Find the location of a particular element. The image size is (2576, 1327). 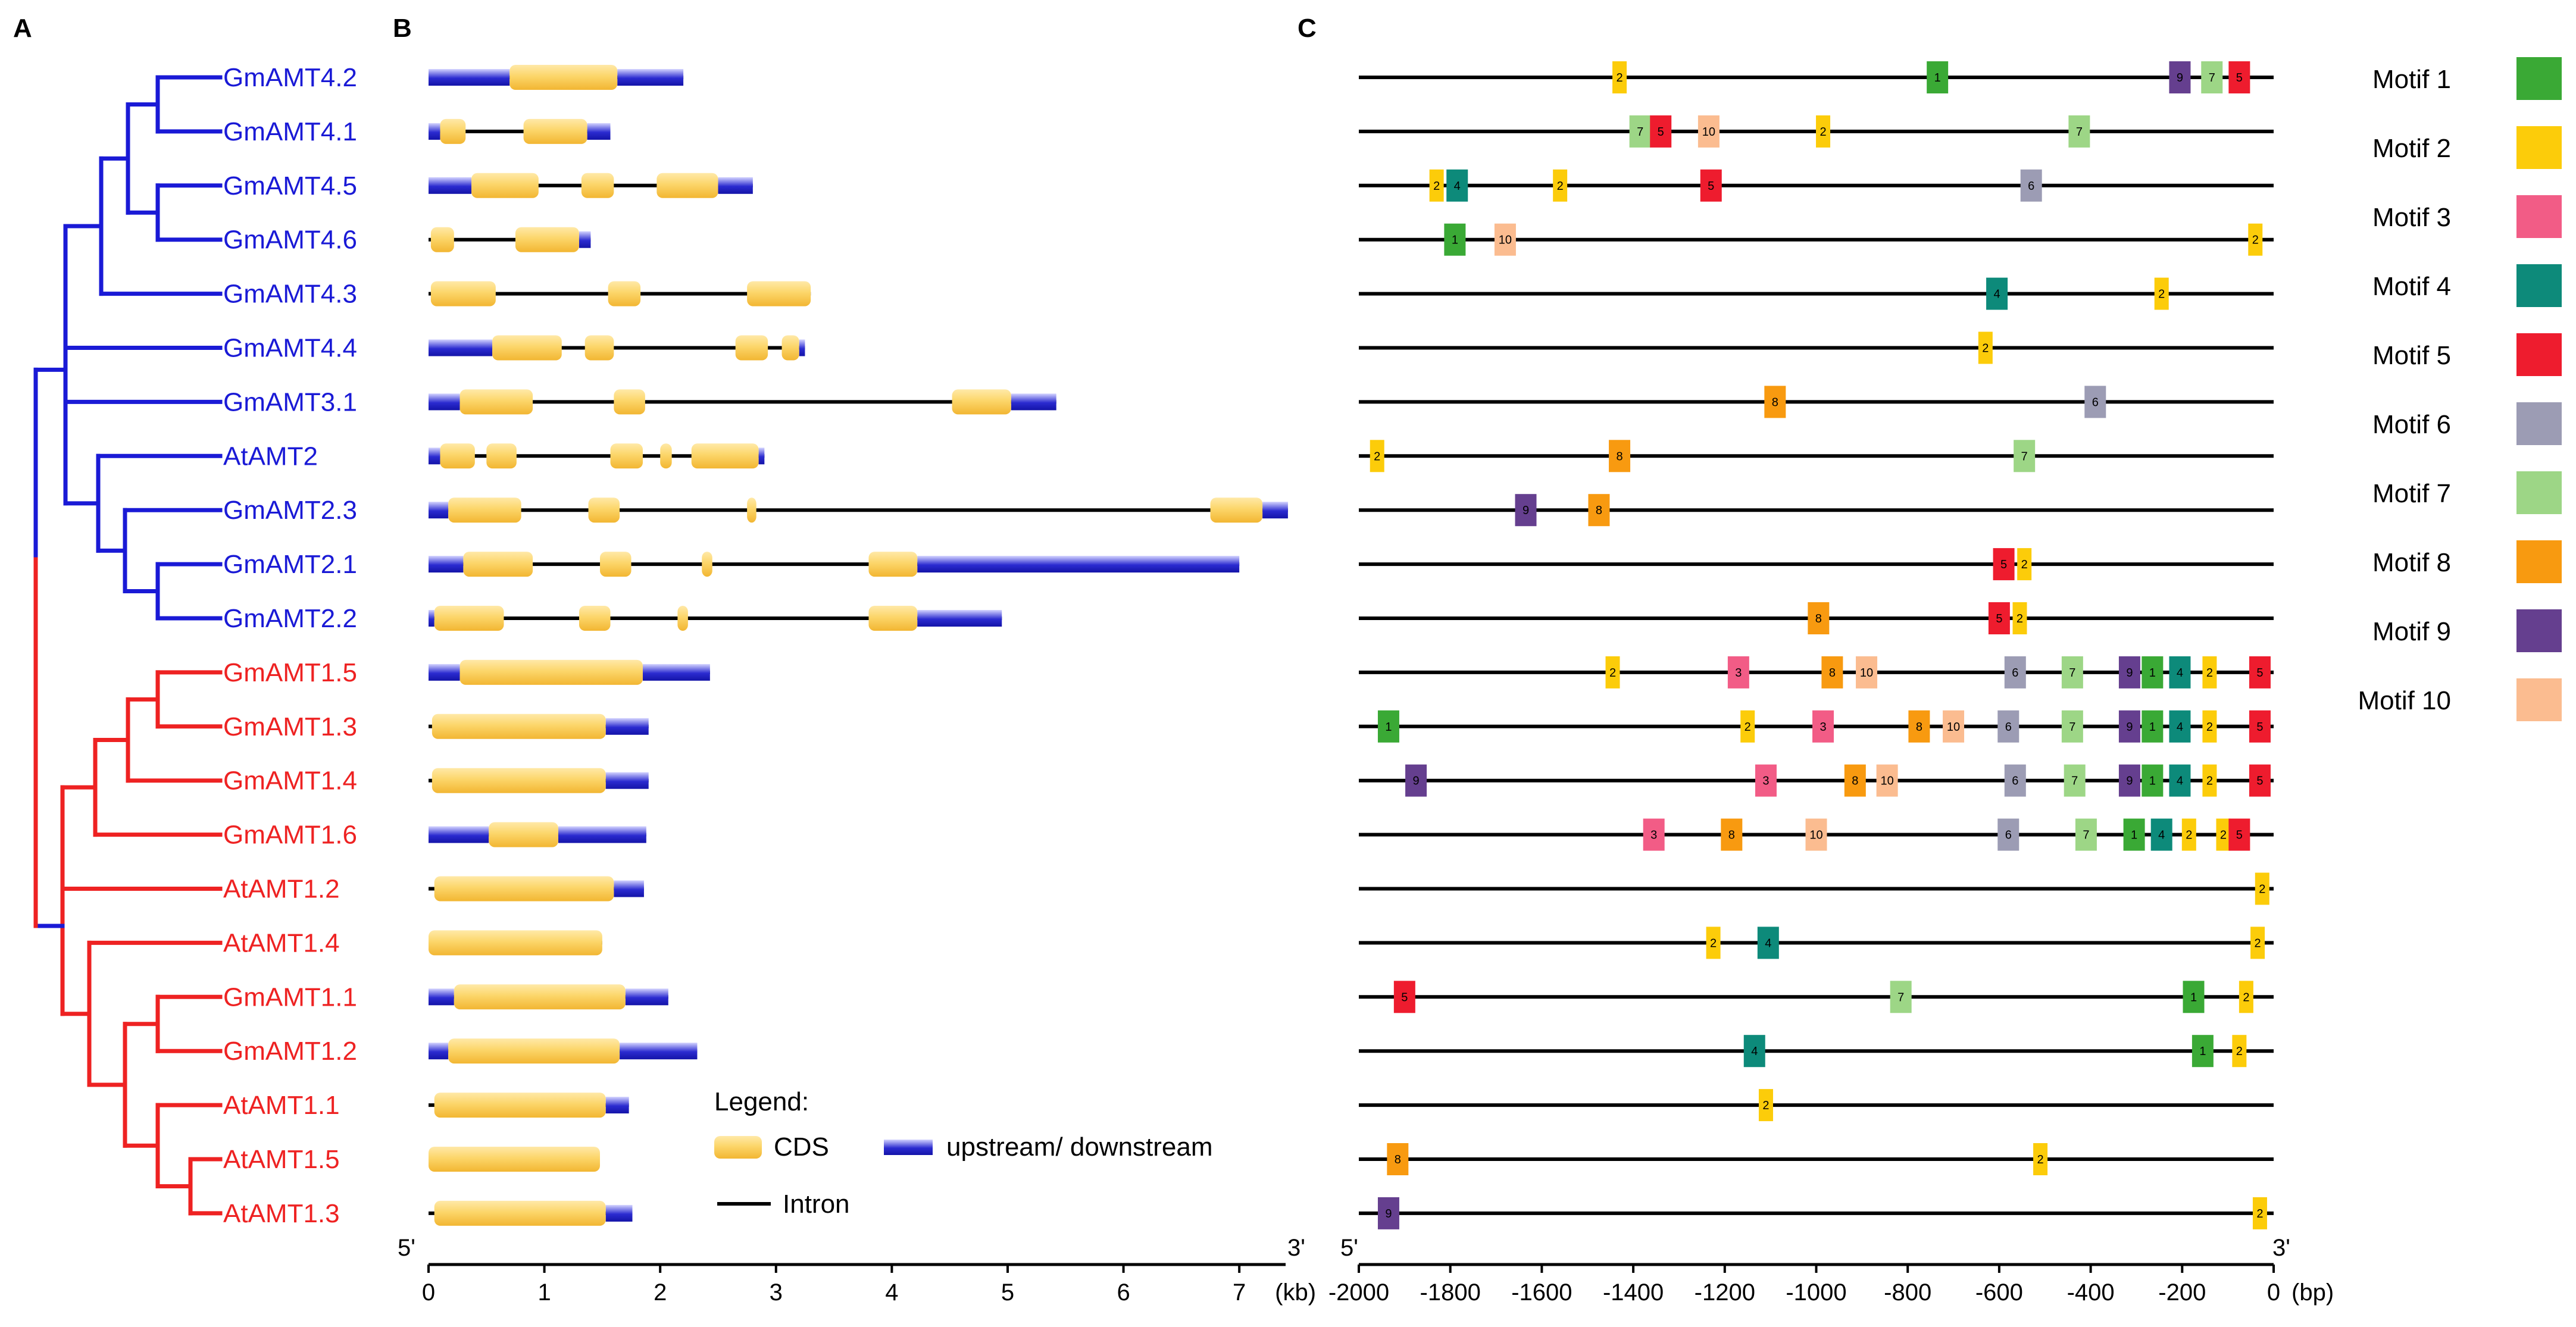

gene-label-AtAMT1.2: AtAMT1.2 is located at coordinates (281, 889).